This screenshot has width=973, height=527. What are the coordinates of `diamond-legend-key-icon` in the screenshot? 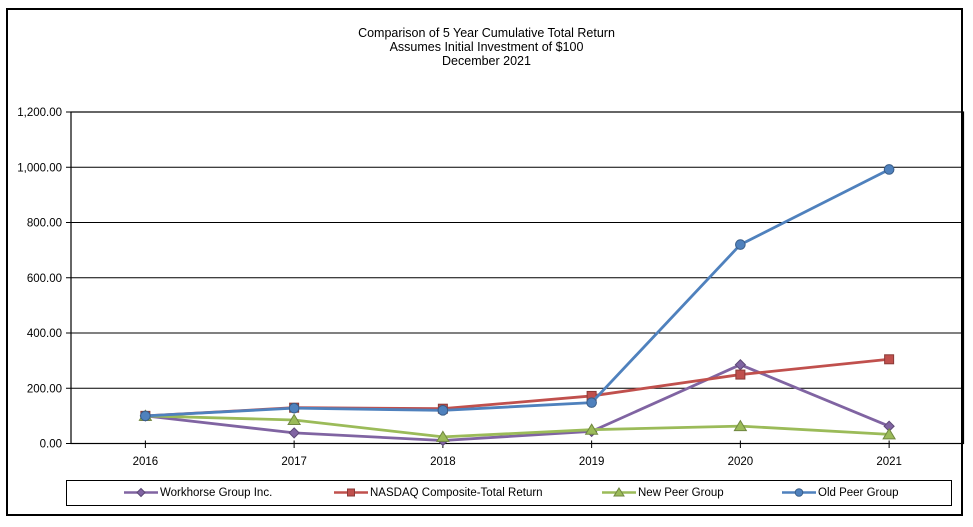 It's located at (141, 492).